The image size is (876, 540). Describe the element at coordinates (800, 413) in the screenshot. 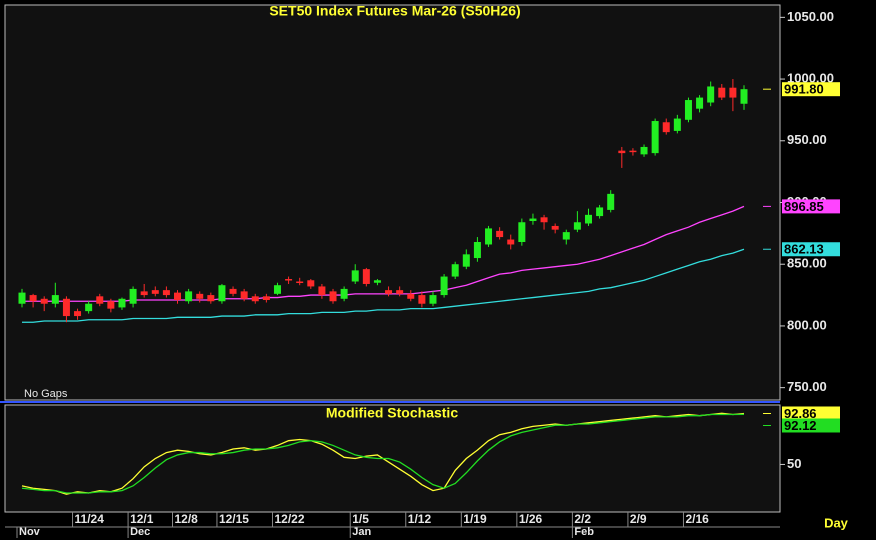

I see `last-value-label: 92.86` at that location.